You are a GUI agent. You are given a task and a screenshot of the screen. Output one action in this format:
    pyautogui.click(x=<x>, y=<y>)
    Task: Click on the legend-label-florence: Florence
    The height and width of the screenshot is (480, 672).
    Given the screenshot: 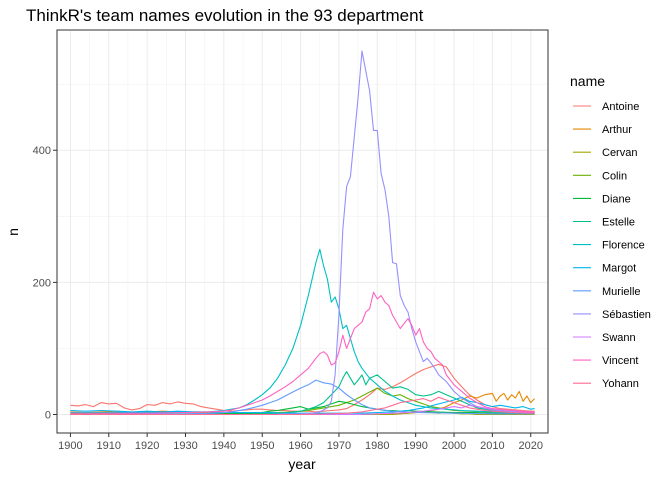 What is the action you would take?
    pyautogui.click(x=623, y=246)
    